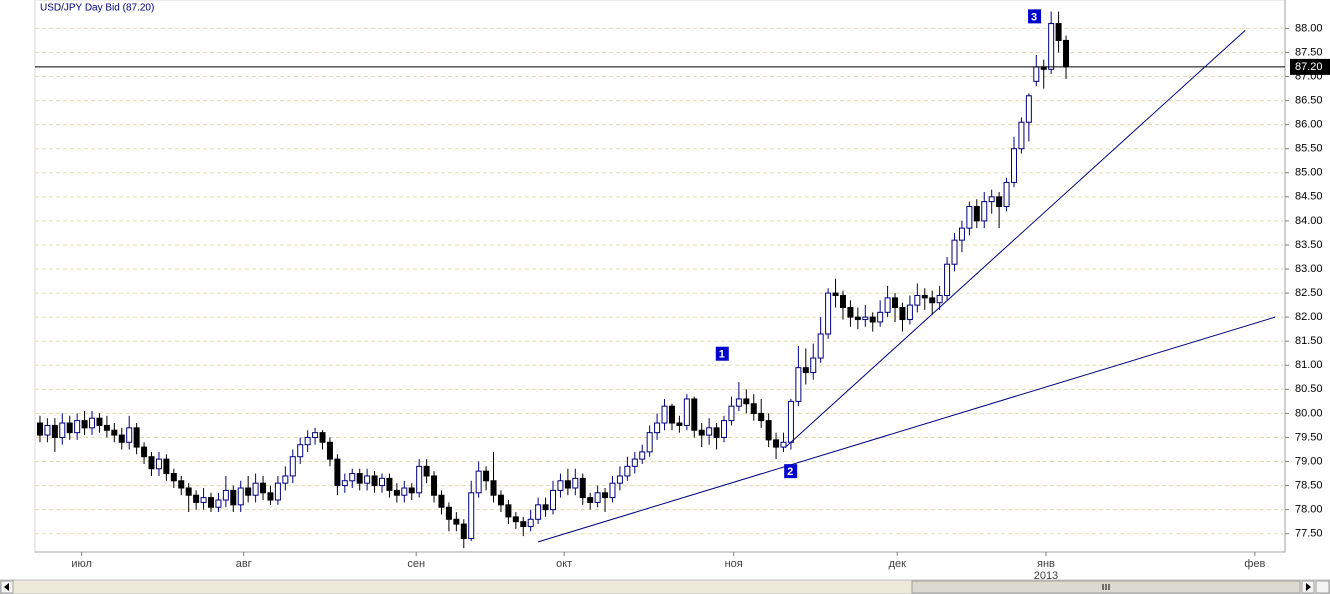 This screenshot has height=594, width=1330. Describe the element at coordinates (1322, 587) in the screenshot. I see `scroll-end` at that location.